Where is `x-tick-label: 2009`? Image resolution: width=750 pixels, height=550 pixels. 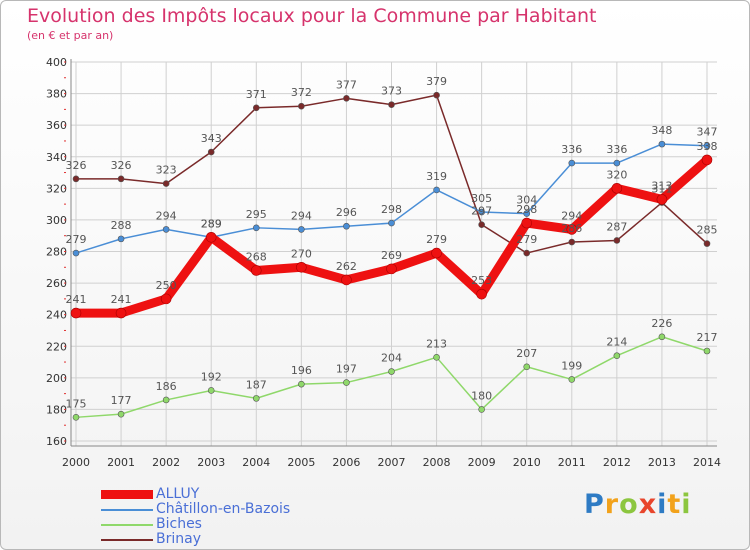 x-tick-label: 2009 is located at coordinates (482, 462).